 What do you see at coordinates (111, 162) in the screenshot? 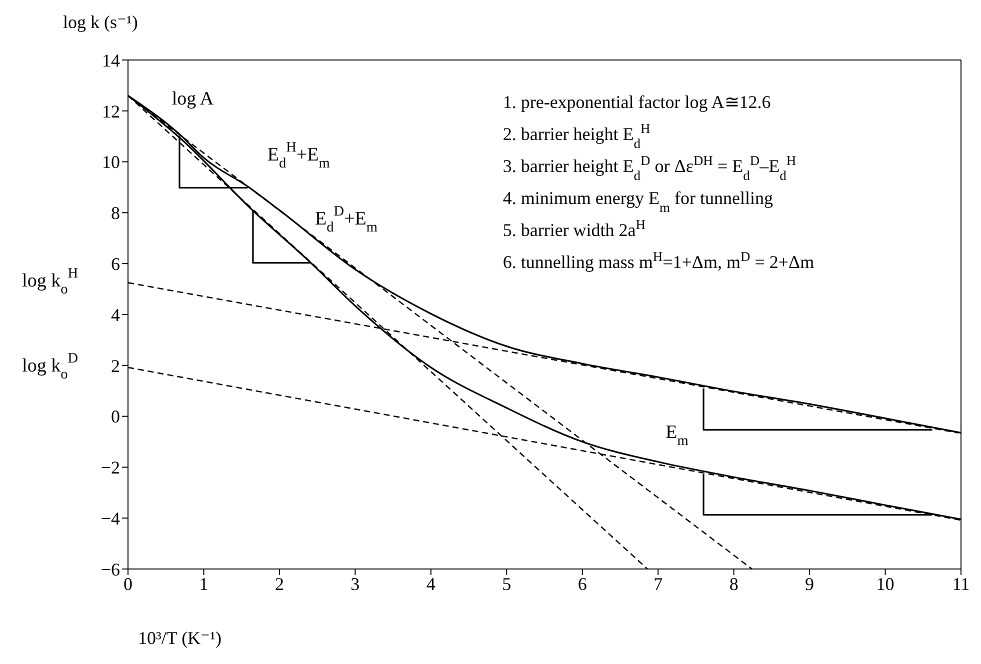
I see `y-tick-label: 10` at bounding box center [111, 162].